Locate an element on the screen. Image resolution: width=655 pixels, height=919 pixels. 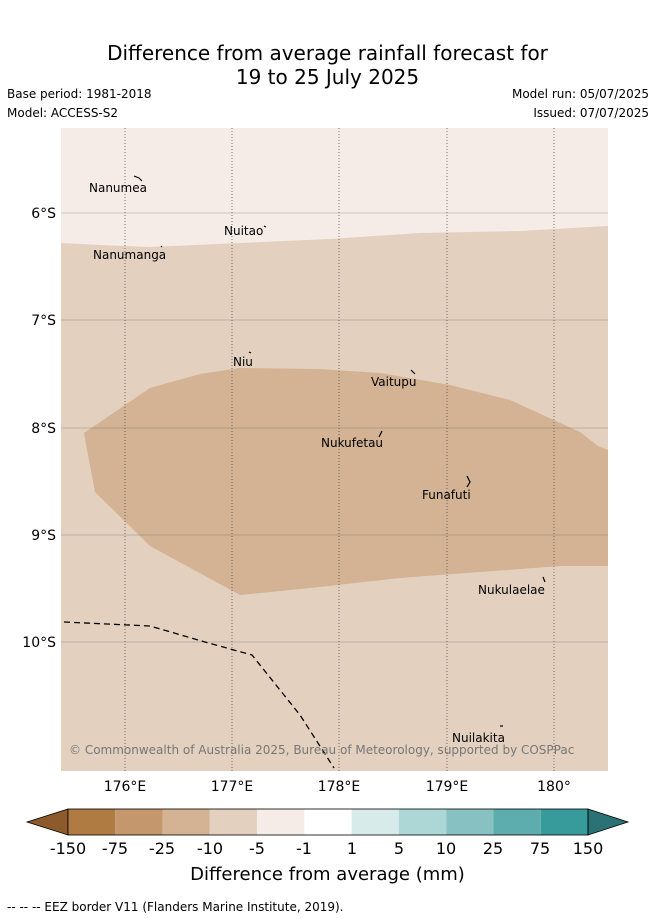
colorbar-outline is located at coordinates (328, 822).